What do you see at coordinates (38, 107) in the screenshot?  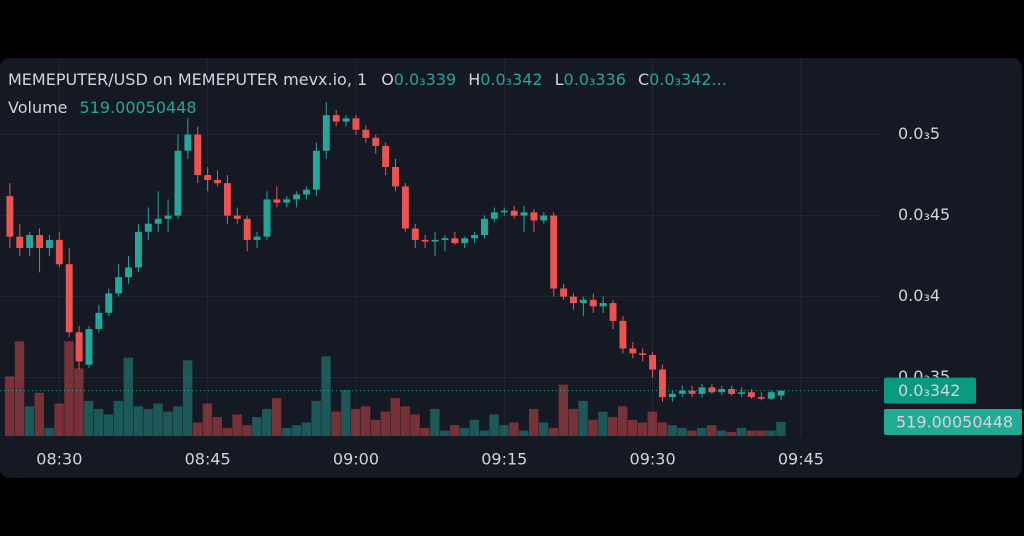 I see `volume-name: Volume` at bounding box center [38, 107].